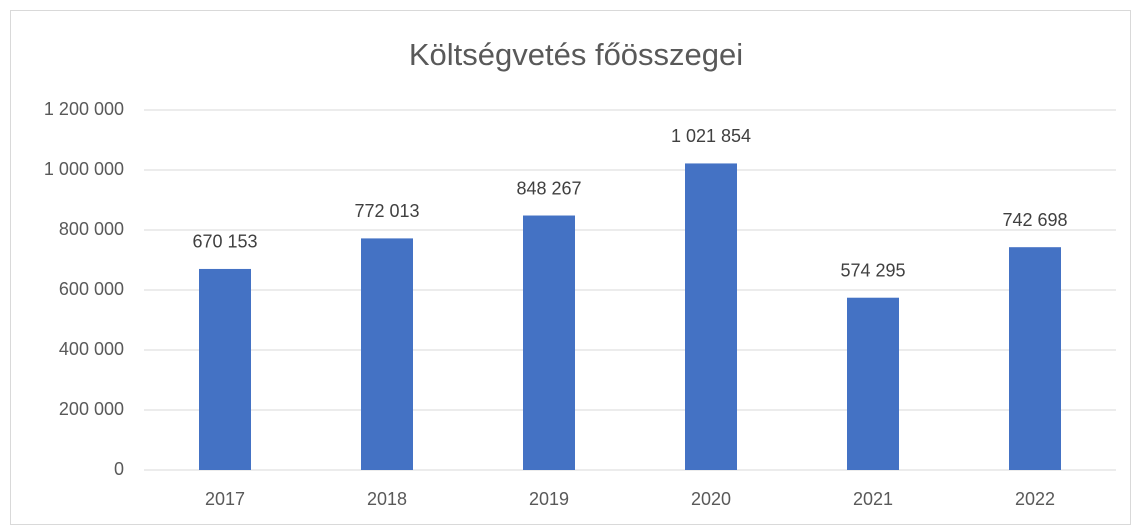 Image resolution: width=1132 pixels, height=526 pixels. Describe the element at coordinates (225, 499) in the screenshot. I see `x-tick-label: 2017` at that location.